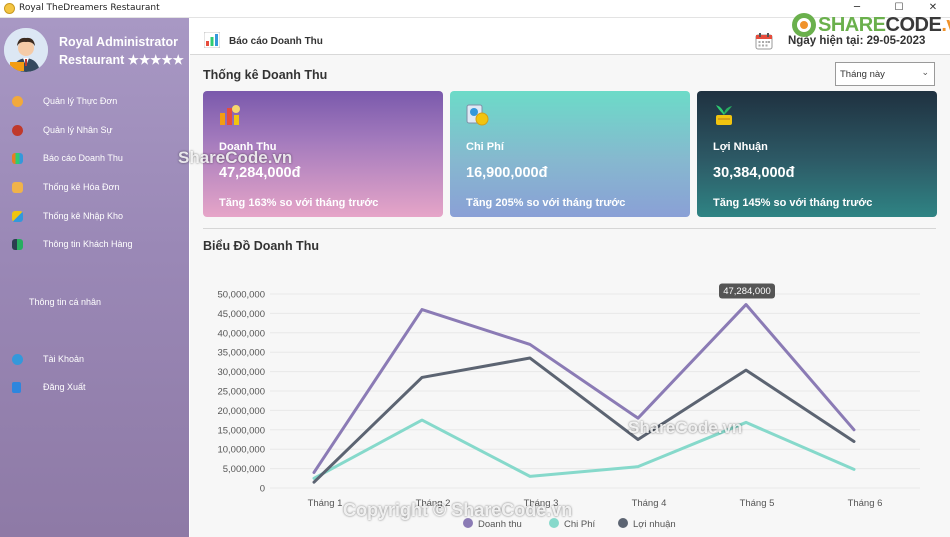 Image resolution: width=950 pixels, height=537 pixels. I want to click on sidebar-item-warehouse: Thống kê Nhập Kho, so click(94, 217).